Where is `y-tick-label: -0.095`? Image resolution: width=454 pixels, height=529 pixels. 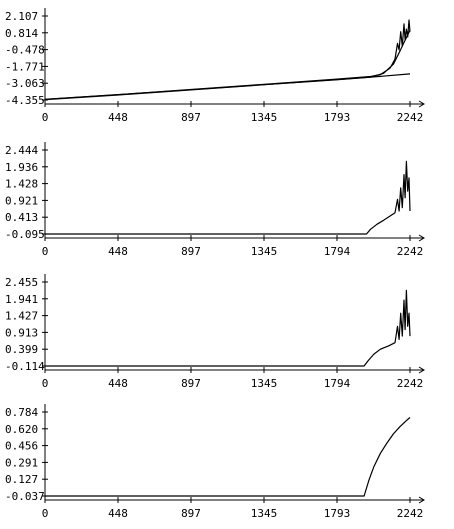
y-tick-label: -0.095 is located at coordinates (25, 234).